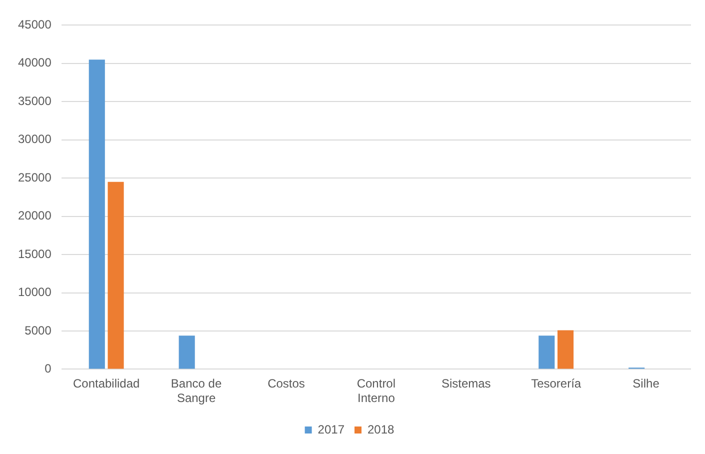 The image size is (705, 454). What do you see at coordinates (646, 383) in the screenshot?
I see `x-tick-label: Silhe` at bounding box center [646, 383].